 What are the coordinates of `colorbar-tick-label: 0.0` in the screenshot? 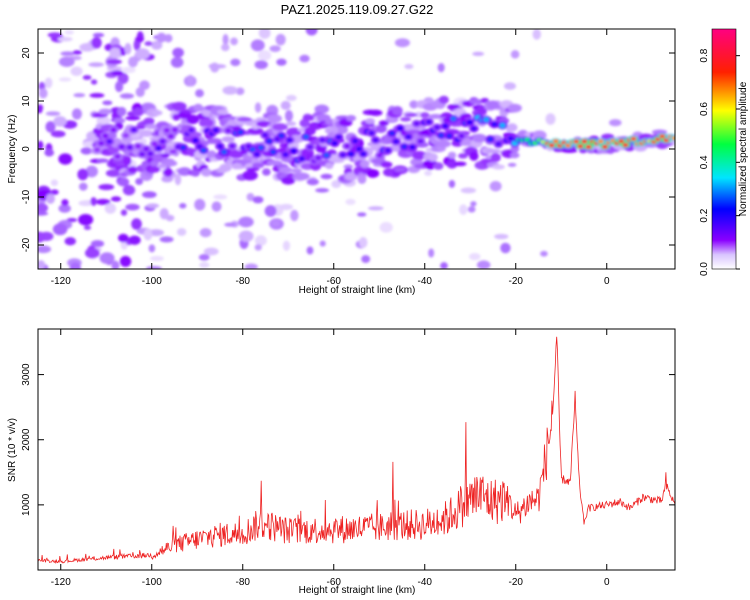 It's located at (704, 269).